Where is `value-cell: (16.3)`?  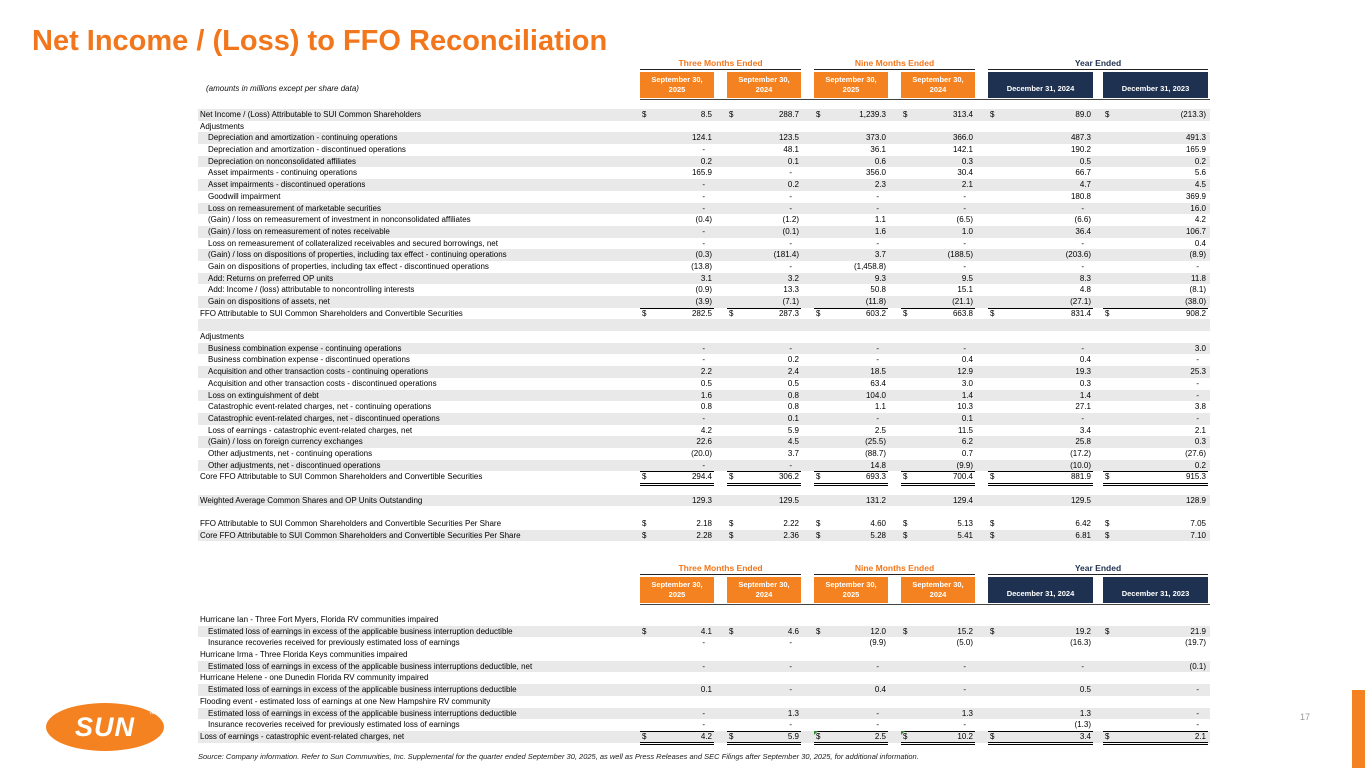
value-cell: (16.3) is located at coordinates (1040, 643).